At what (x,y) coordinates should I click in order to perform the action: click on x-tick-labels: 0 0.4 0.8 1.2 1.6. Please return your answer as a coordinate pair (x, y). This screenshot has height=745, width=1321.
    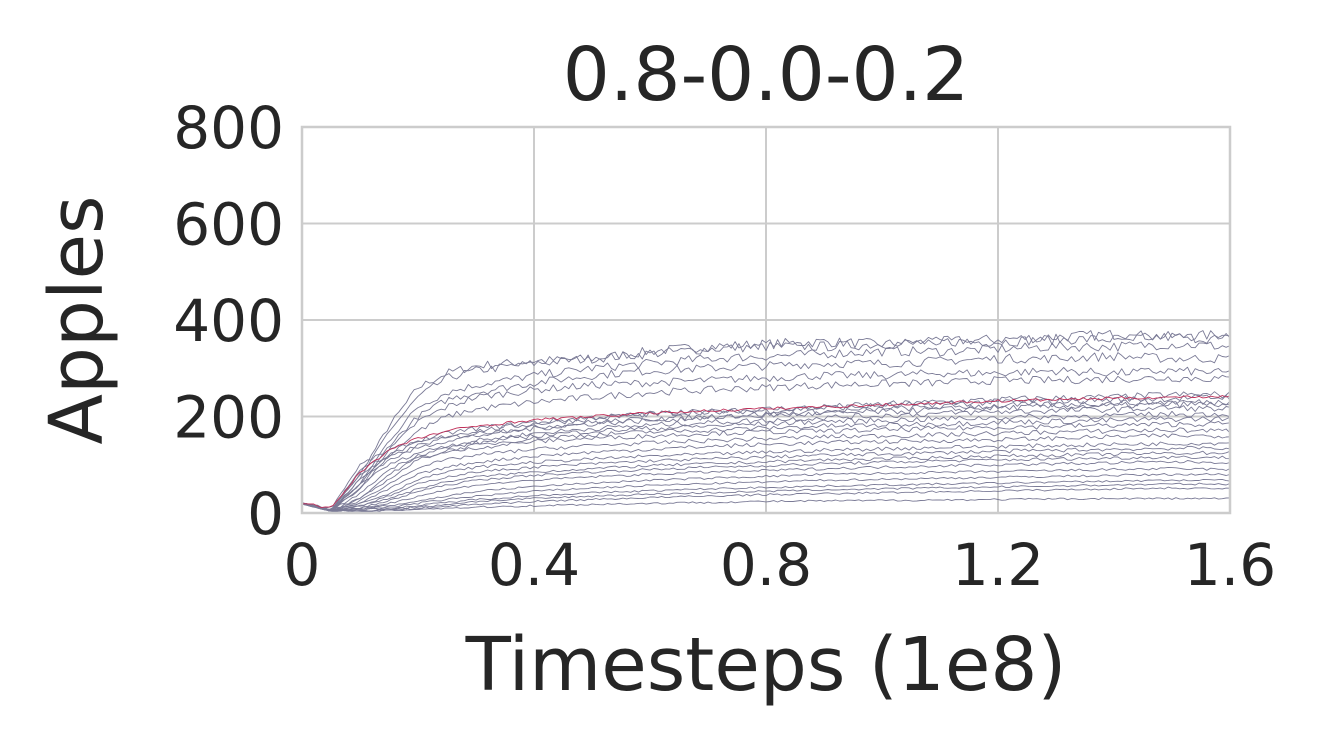
    Looking at the image, I should click on (780, 565).